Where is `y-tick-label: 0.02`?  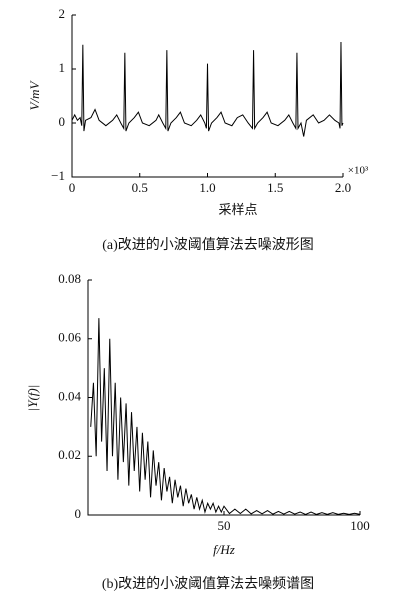
y-tick-label: 0.02 is located at coordinates (69, 454).